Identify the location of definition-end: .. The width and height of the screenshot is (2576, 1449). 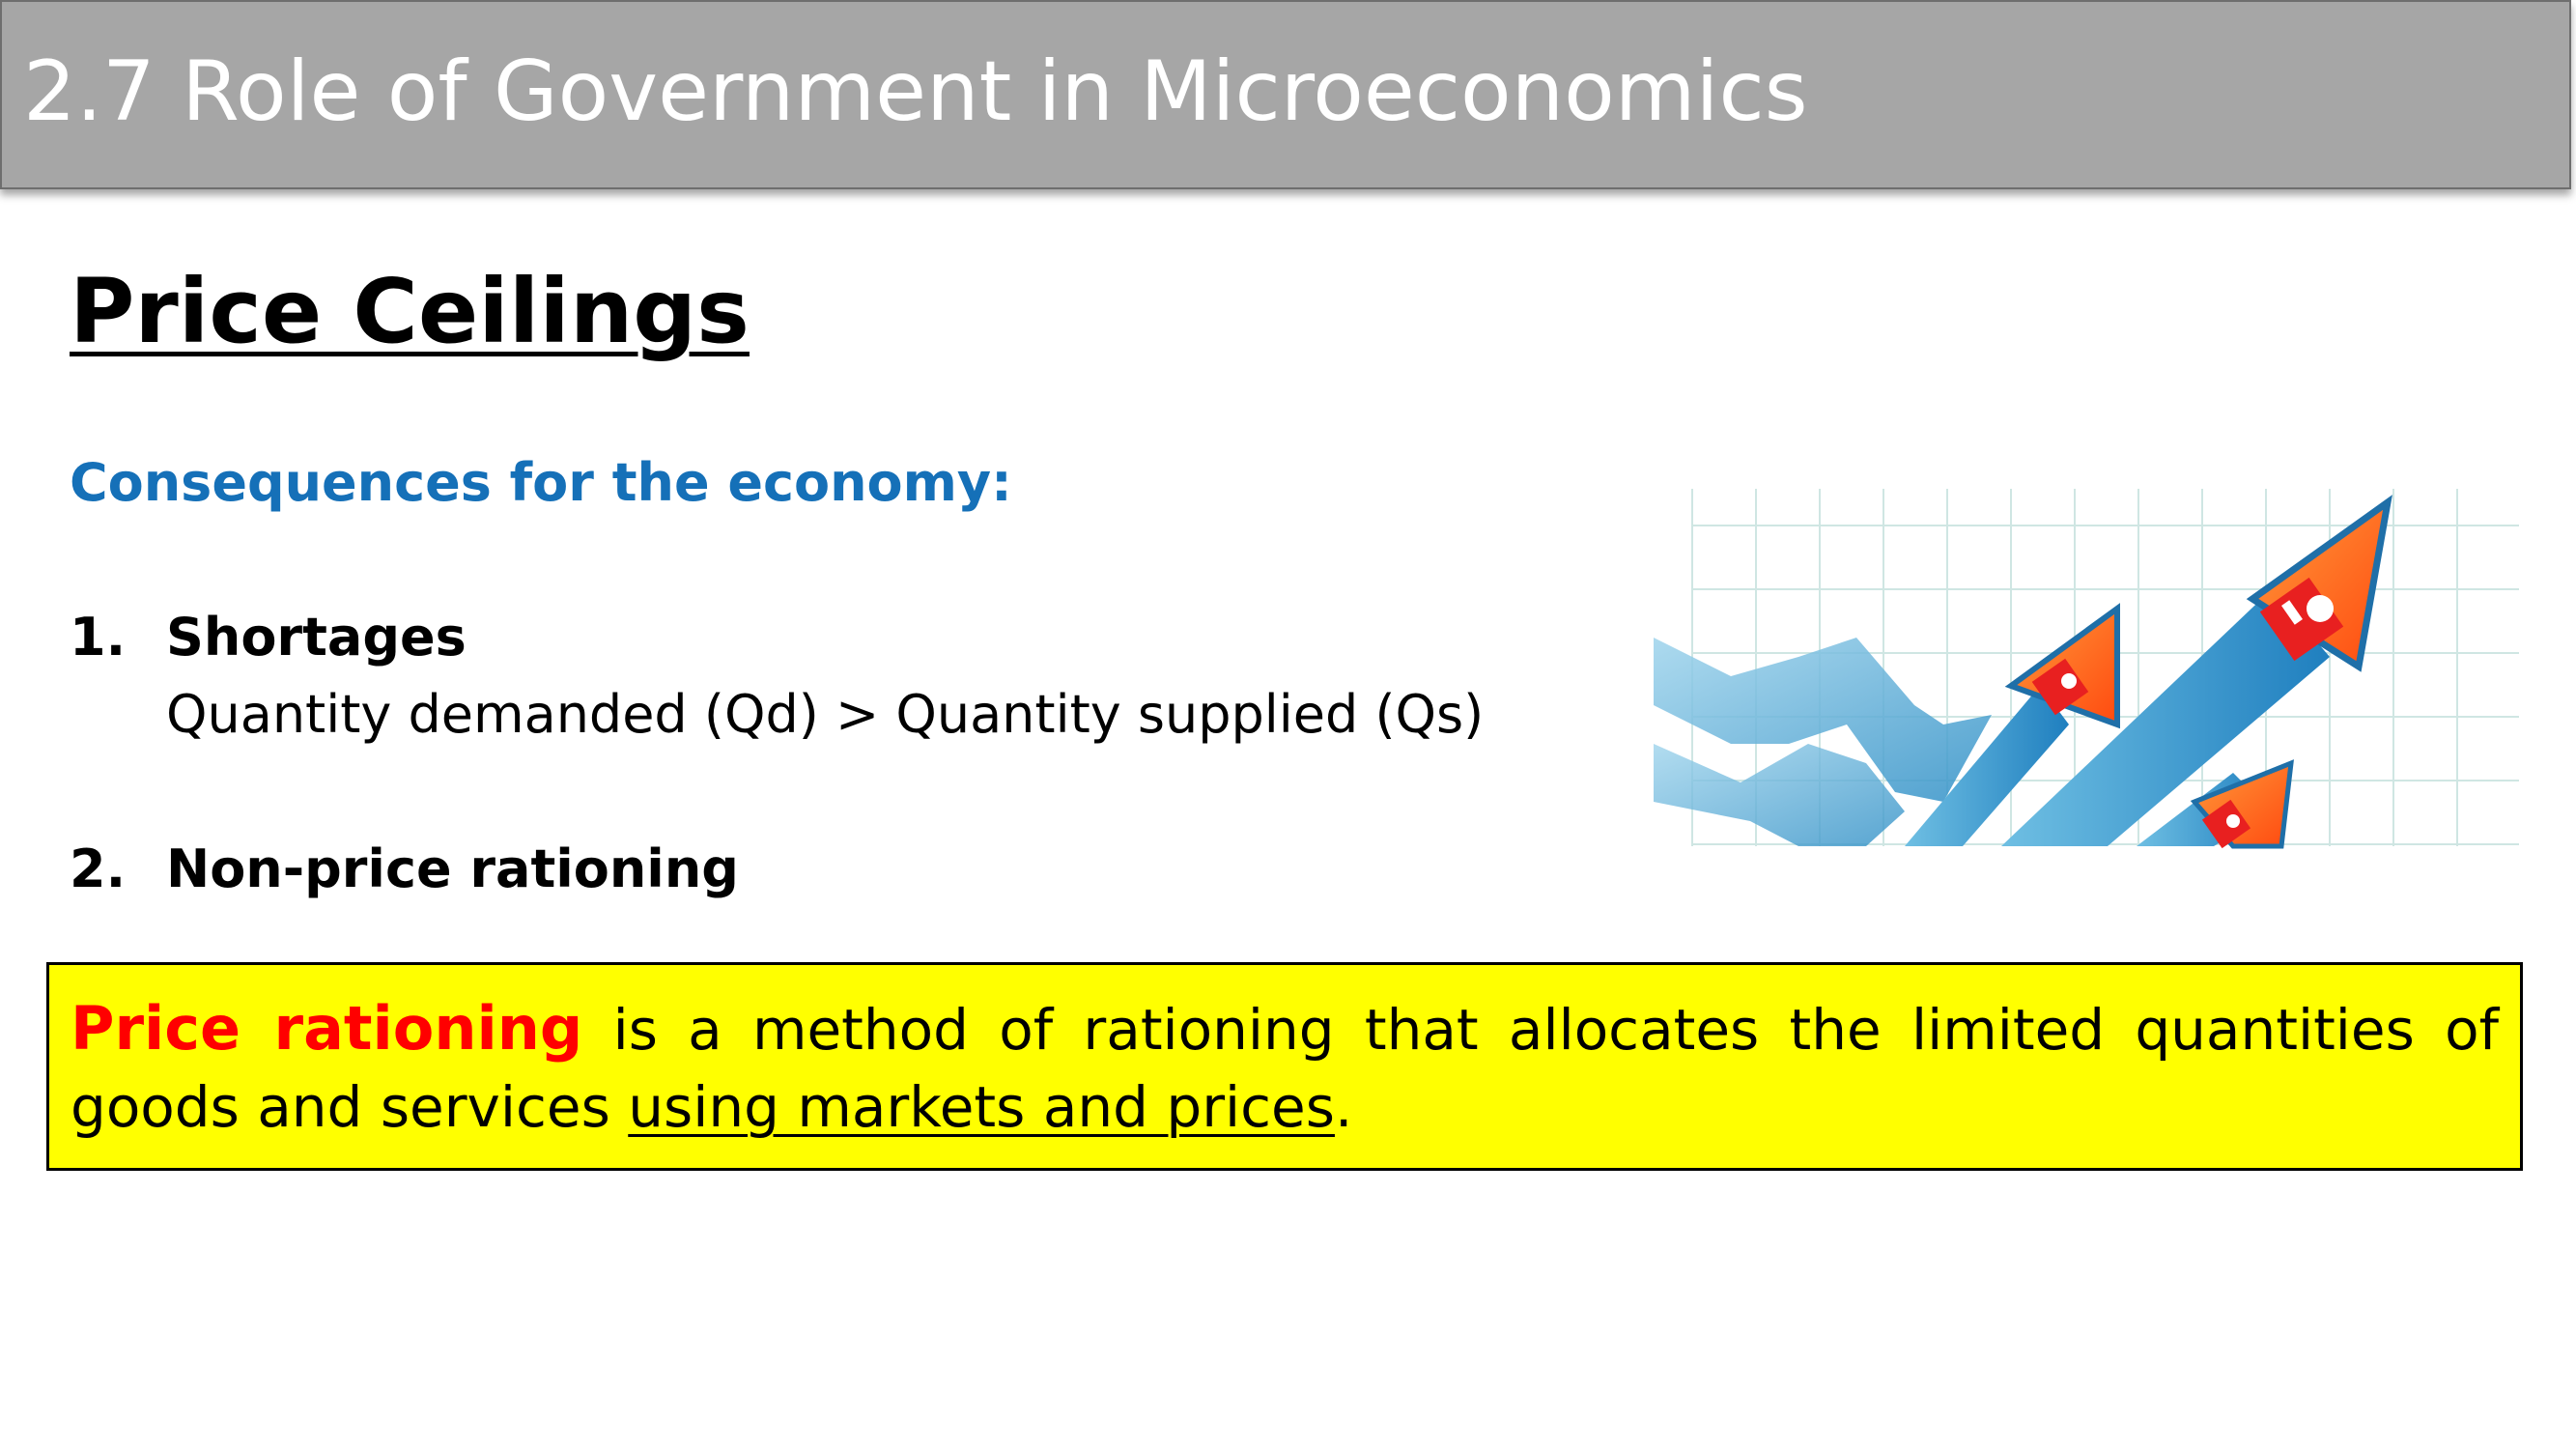
(1343, 1107).